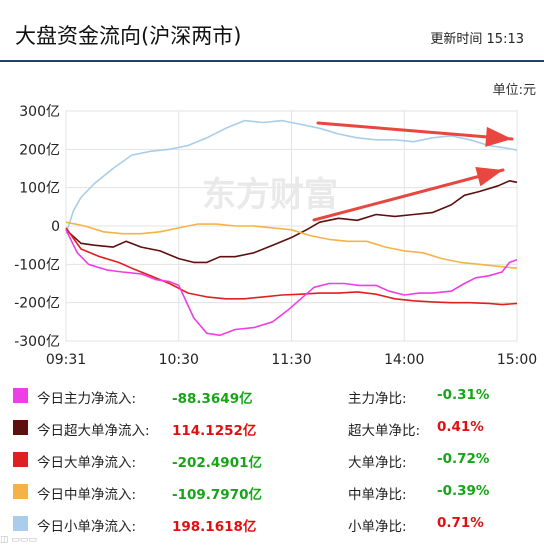 The image size is (544, 545). Describe the element at coordinates (456, 39) in the screenshot. I see `update-time-label: 更新时间` at that location.